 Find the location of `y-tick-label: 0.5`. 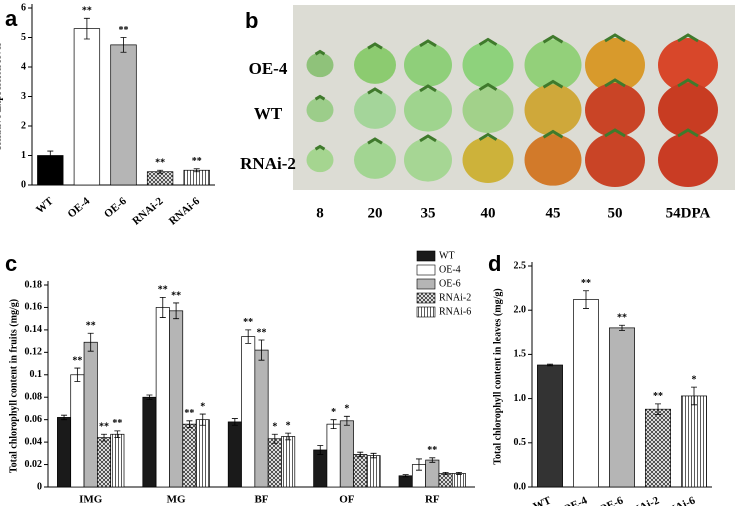

y-tick-label: 0.5 is located at coordinates (520, 442).